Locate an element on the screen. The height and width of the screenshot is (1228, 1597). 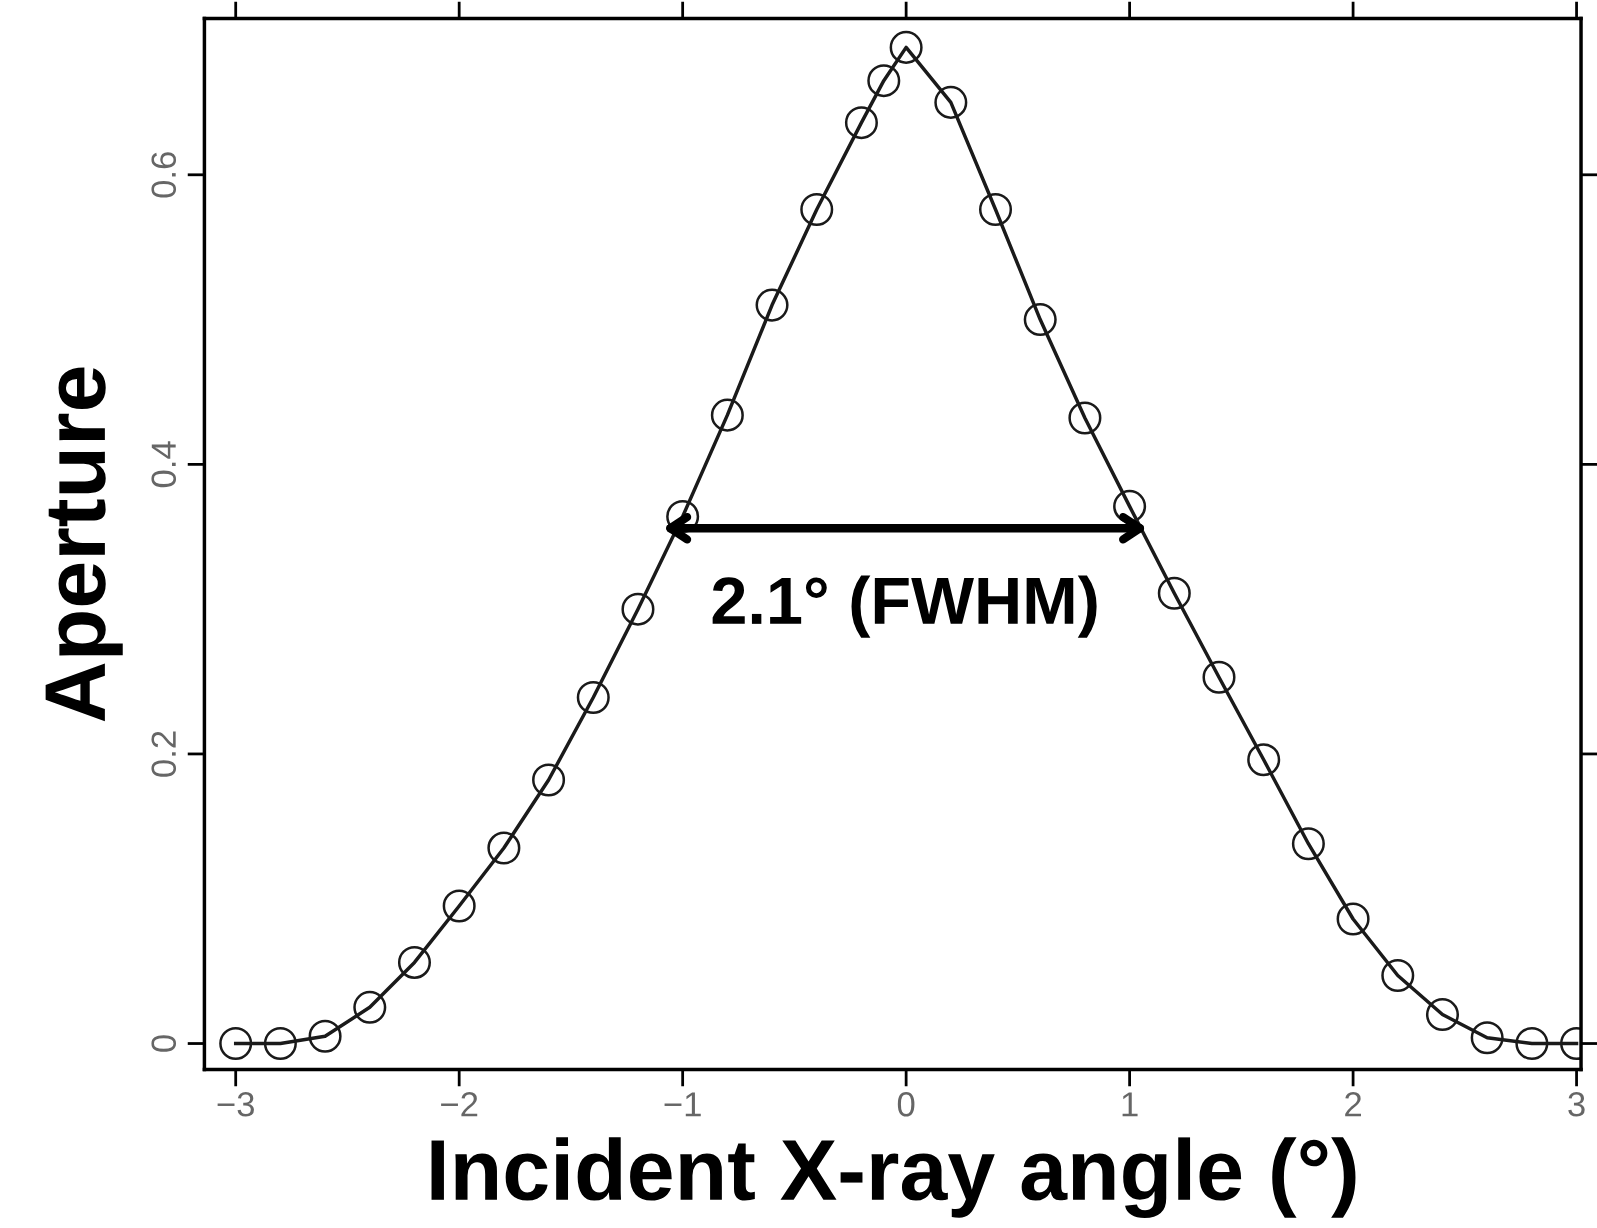
x-tick-label: 1 is located at coordinates (1130, 1104).